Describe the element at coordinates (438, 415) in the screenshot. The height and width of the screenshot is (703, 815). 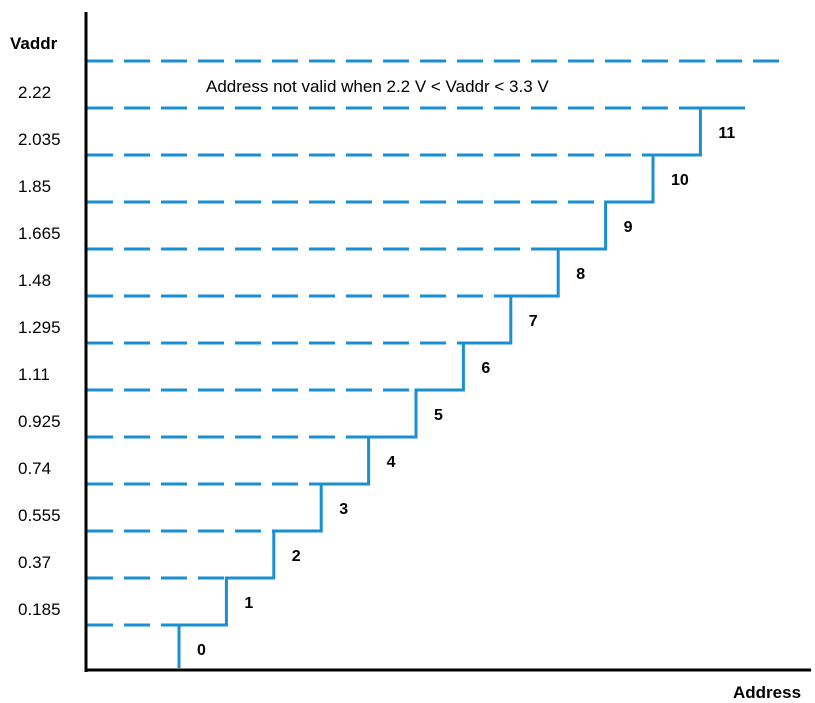
I see `step-label: 5` at that location.